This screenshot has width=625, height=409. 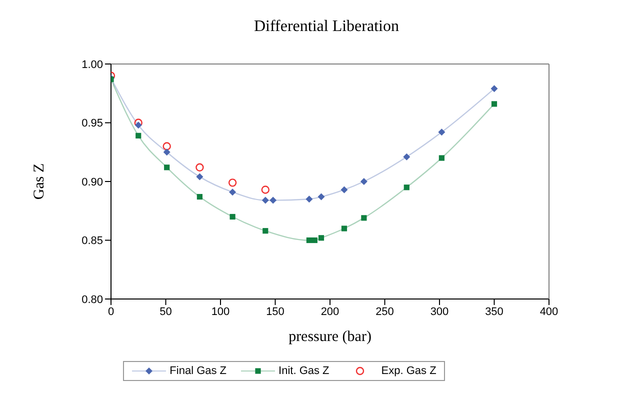 What do you see at coordinates (39, 181) in the screenshot?
I see `y-axis-title: Gas Z` at bounding box center [39, 181].